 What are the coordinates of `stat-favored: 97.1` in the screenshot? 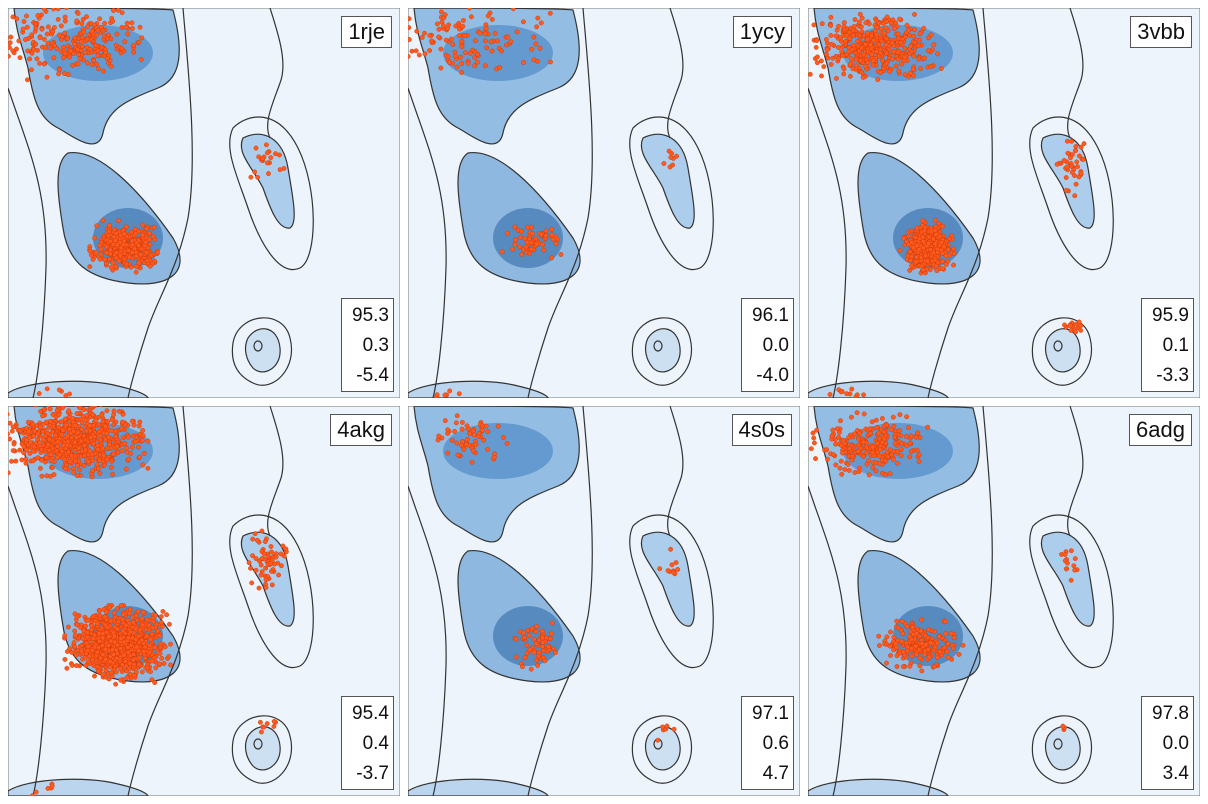 It's located at (770, 713).